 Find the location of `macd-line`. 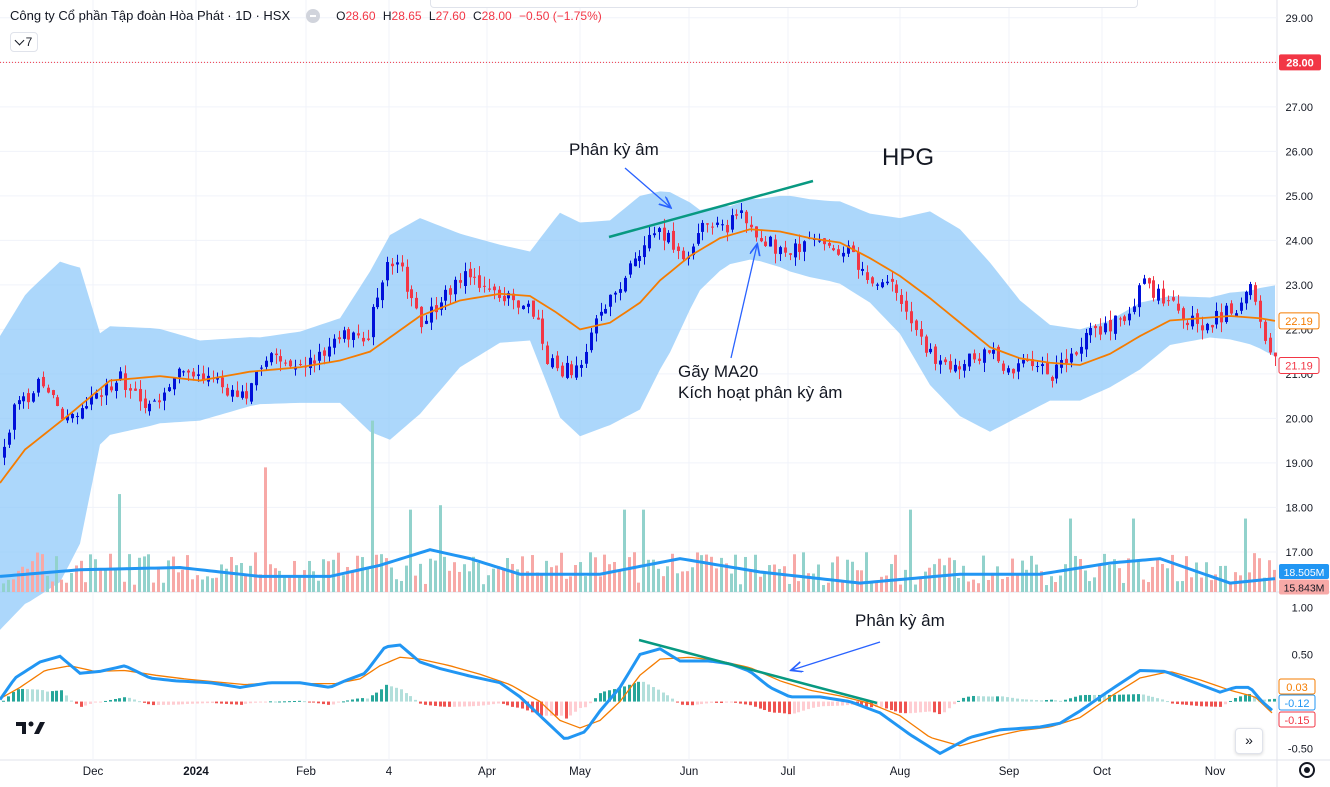

macd-line is located at coordinates (636, 699).